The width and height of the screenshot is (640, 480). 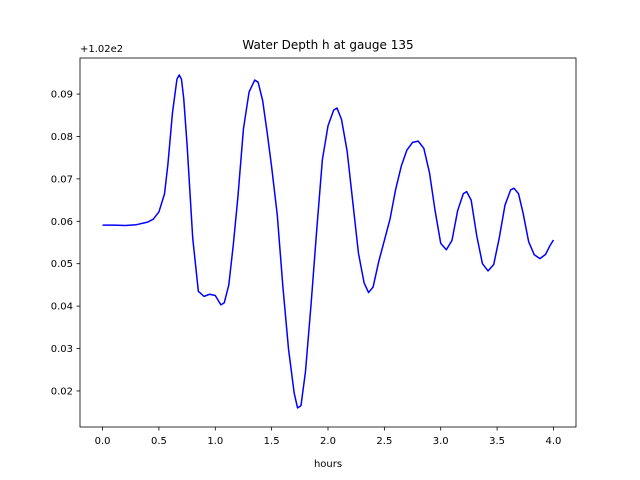 What do you see at coordinates (327, 45) in the screenshot?
I see `chart-title: Water Depth h at gauge 135` at bounding box center [327, 45].